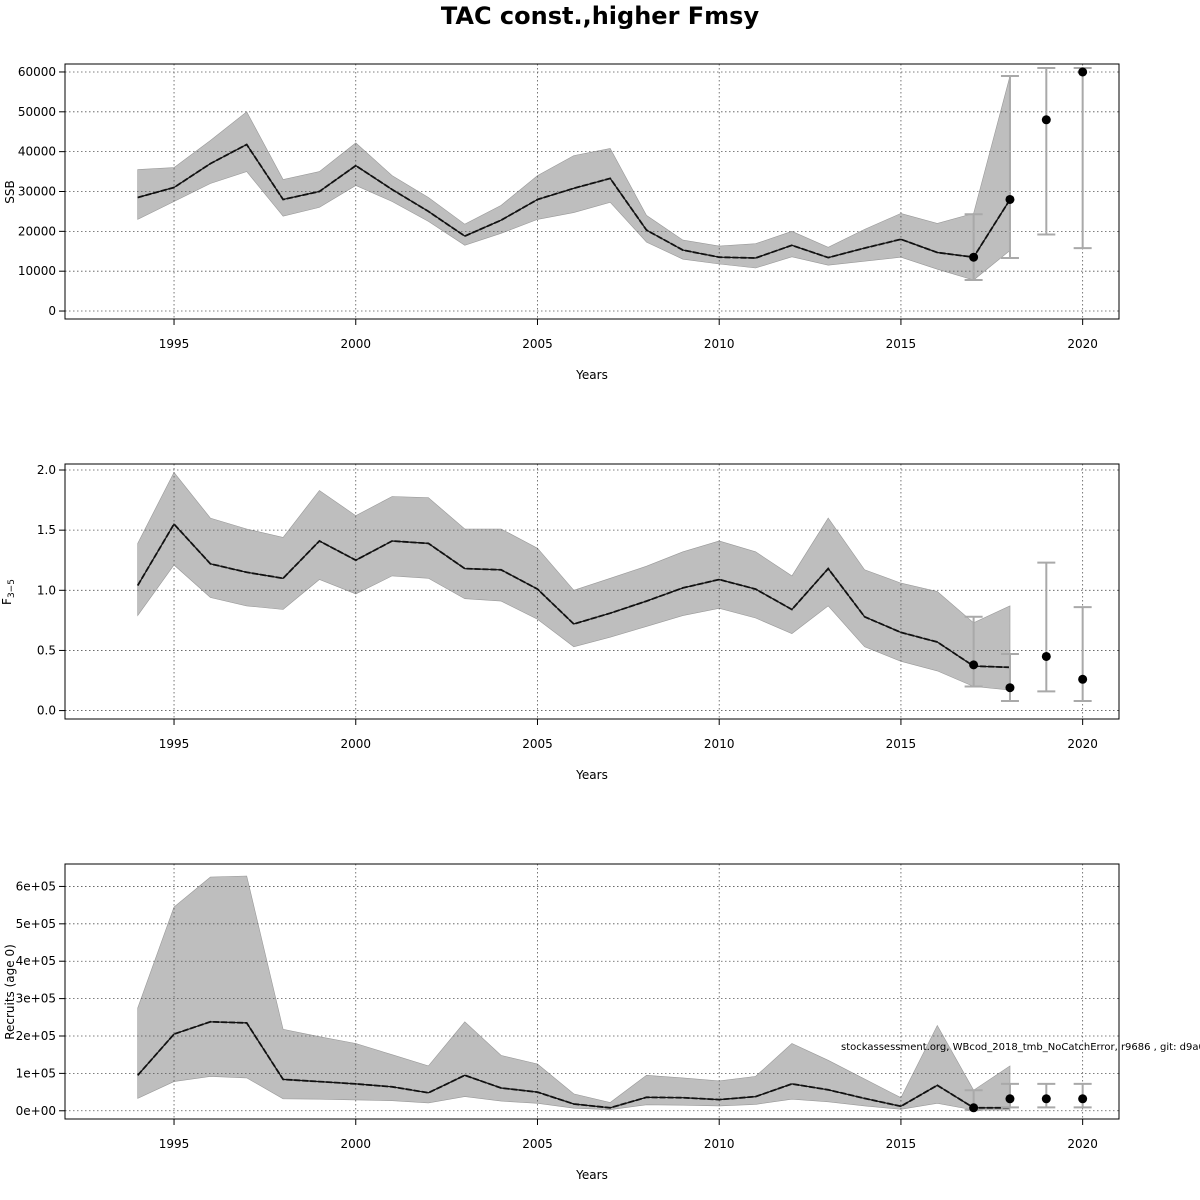 Image resolution: width=1200 pixels, height=1200 pixels. What do you see at coordinates (591, 775) in the screenshot?
I see `panel-f-xlabel: Years` at bounding box center [591, 775].